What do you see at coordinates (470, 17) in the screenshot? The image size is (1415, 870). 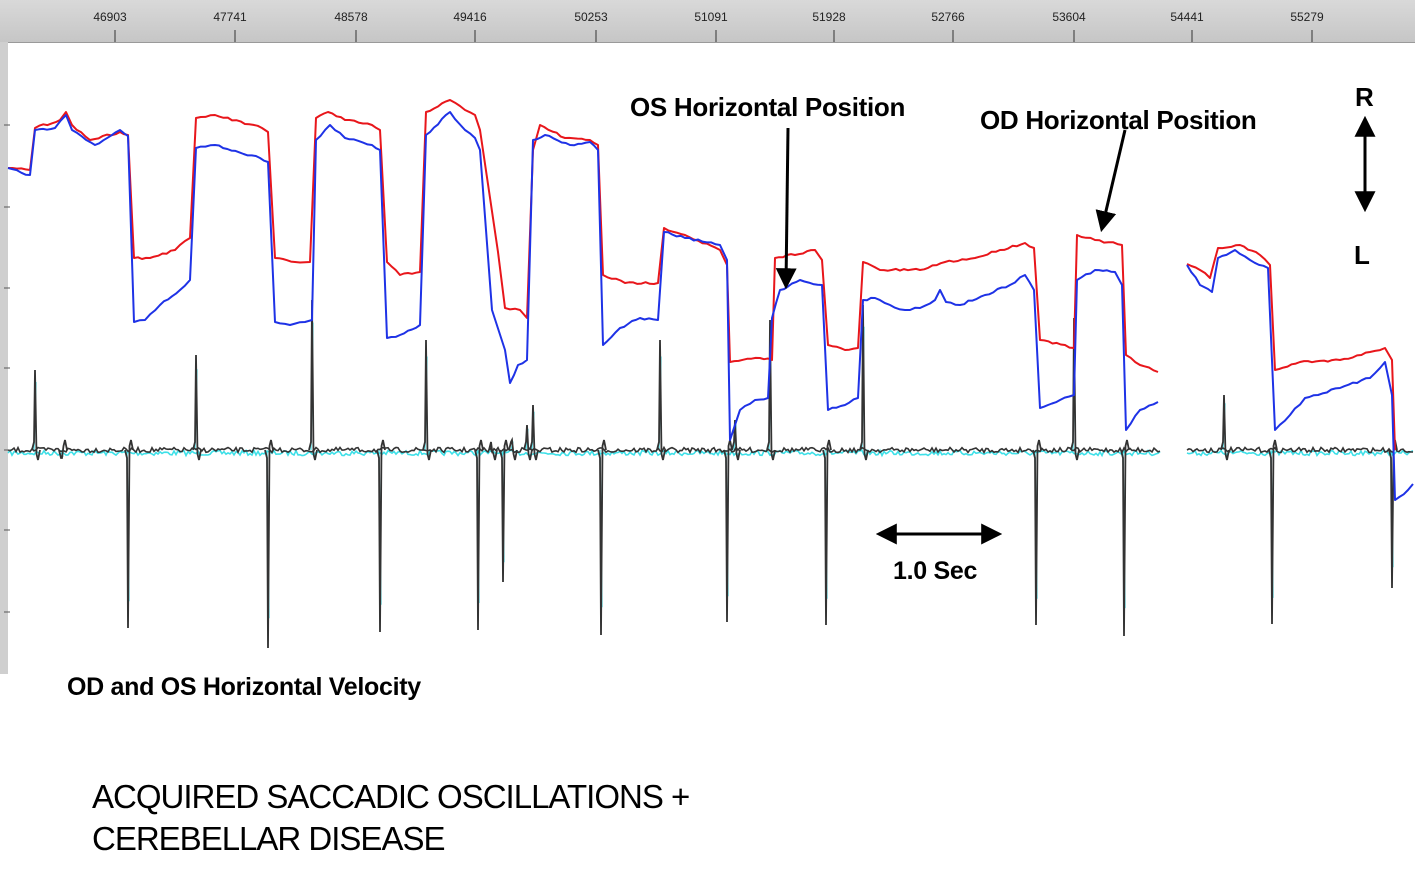 I see `ruler-tick-label: 49416` at bounding box center [470, 17].